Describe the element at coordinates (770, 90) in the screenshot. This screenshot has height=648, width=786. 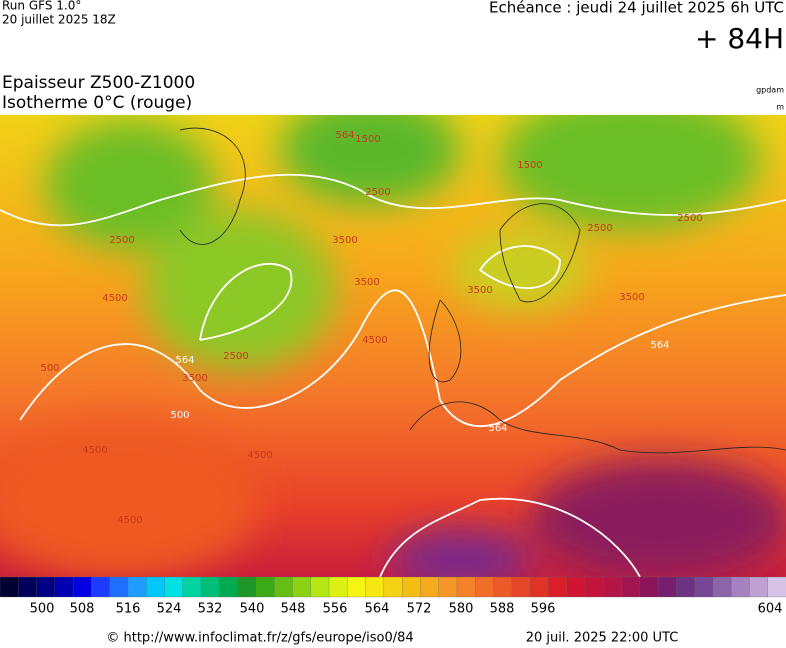
I see `unit-1: gpdam` at that location.